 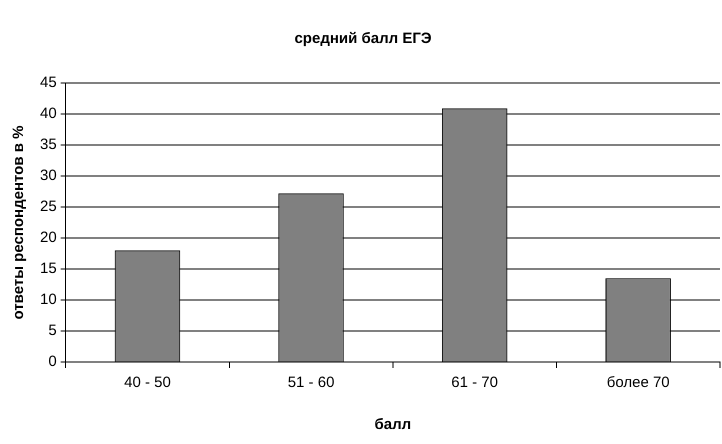 What do you see at coordinates (48, 207) in the screenshot?
I see `y-tick-label: 25` at bounding box center [48, 207].